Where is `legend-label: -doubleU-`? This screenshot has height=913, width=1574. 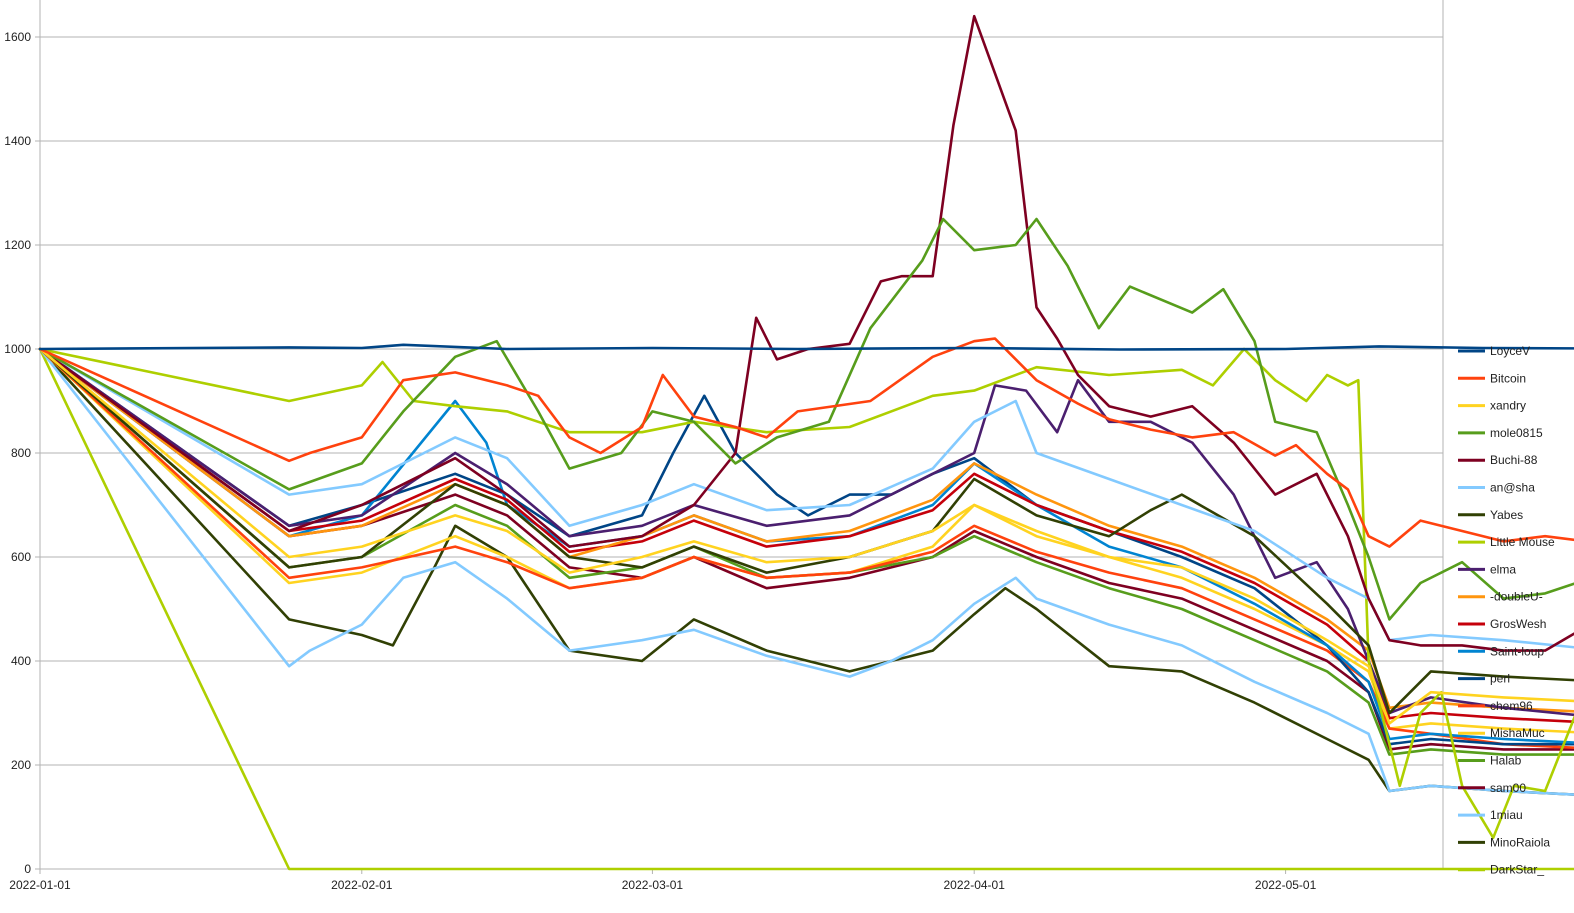 legend-label: -doubleU- is located at coordinates (1516, 597).